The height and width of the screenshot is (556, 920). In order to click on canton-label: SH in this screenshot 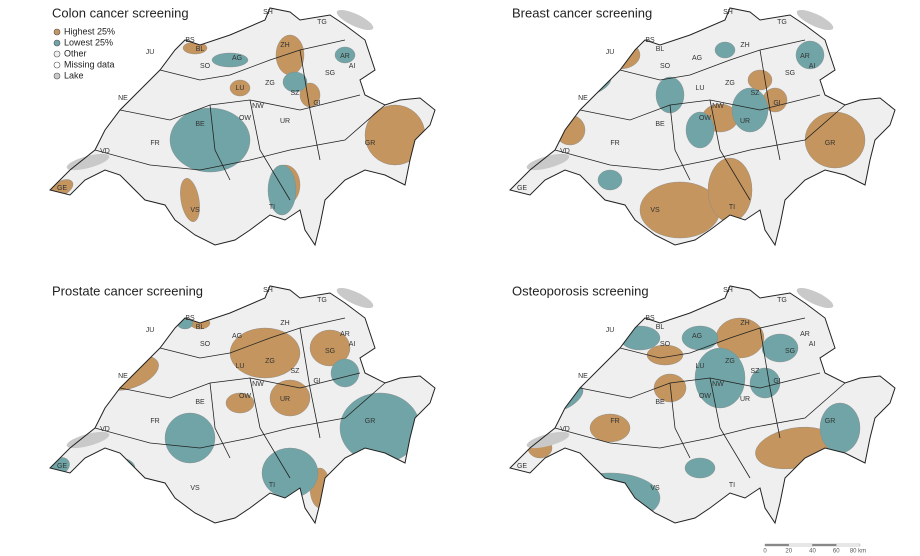, I will do `click(268, 12)`.